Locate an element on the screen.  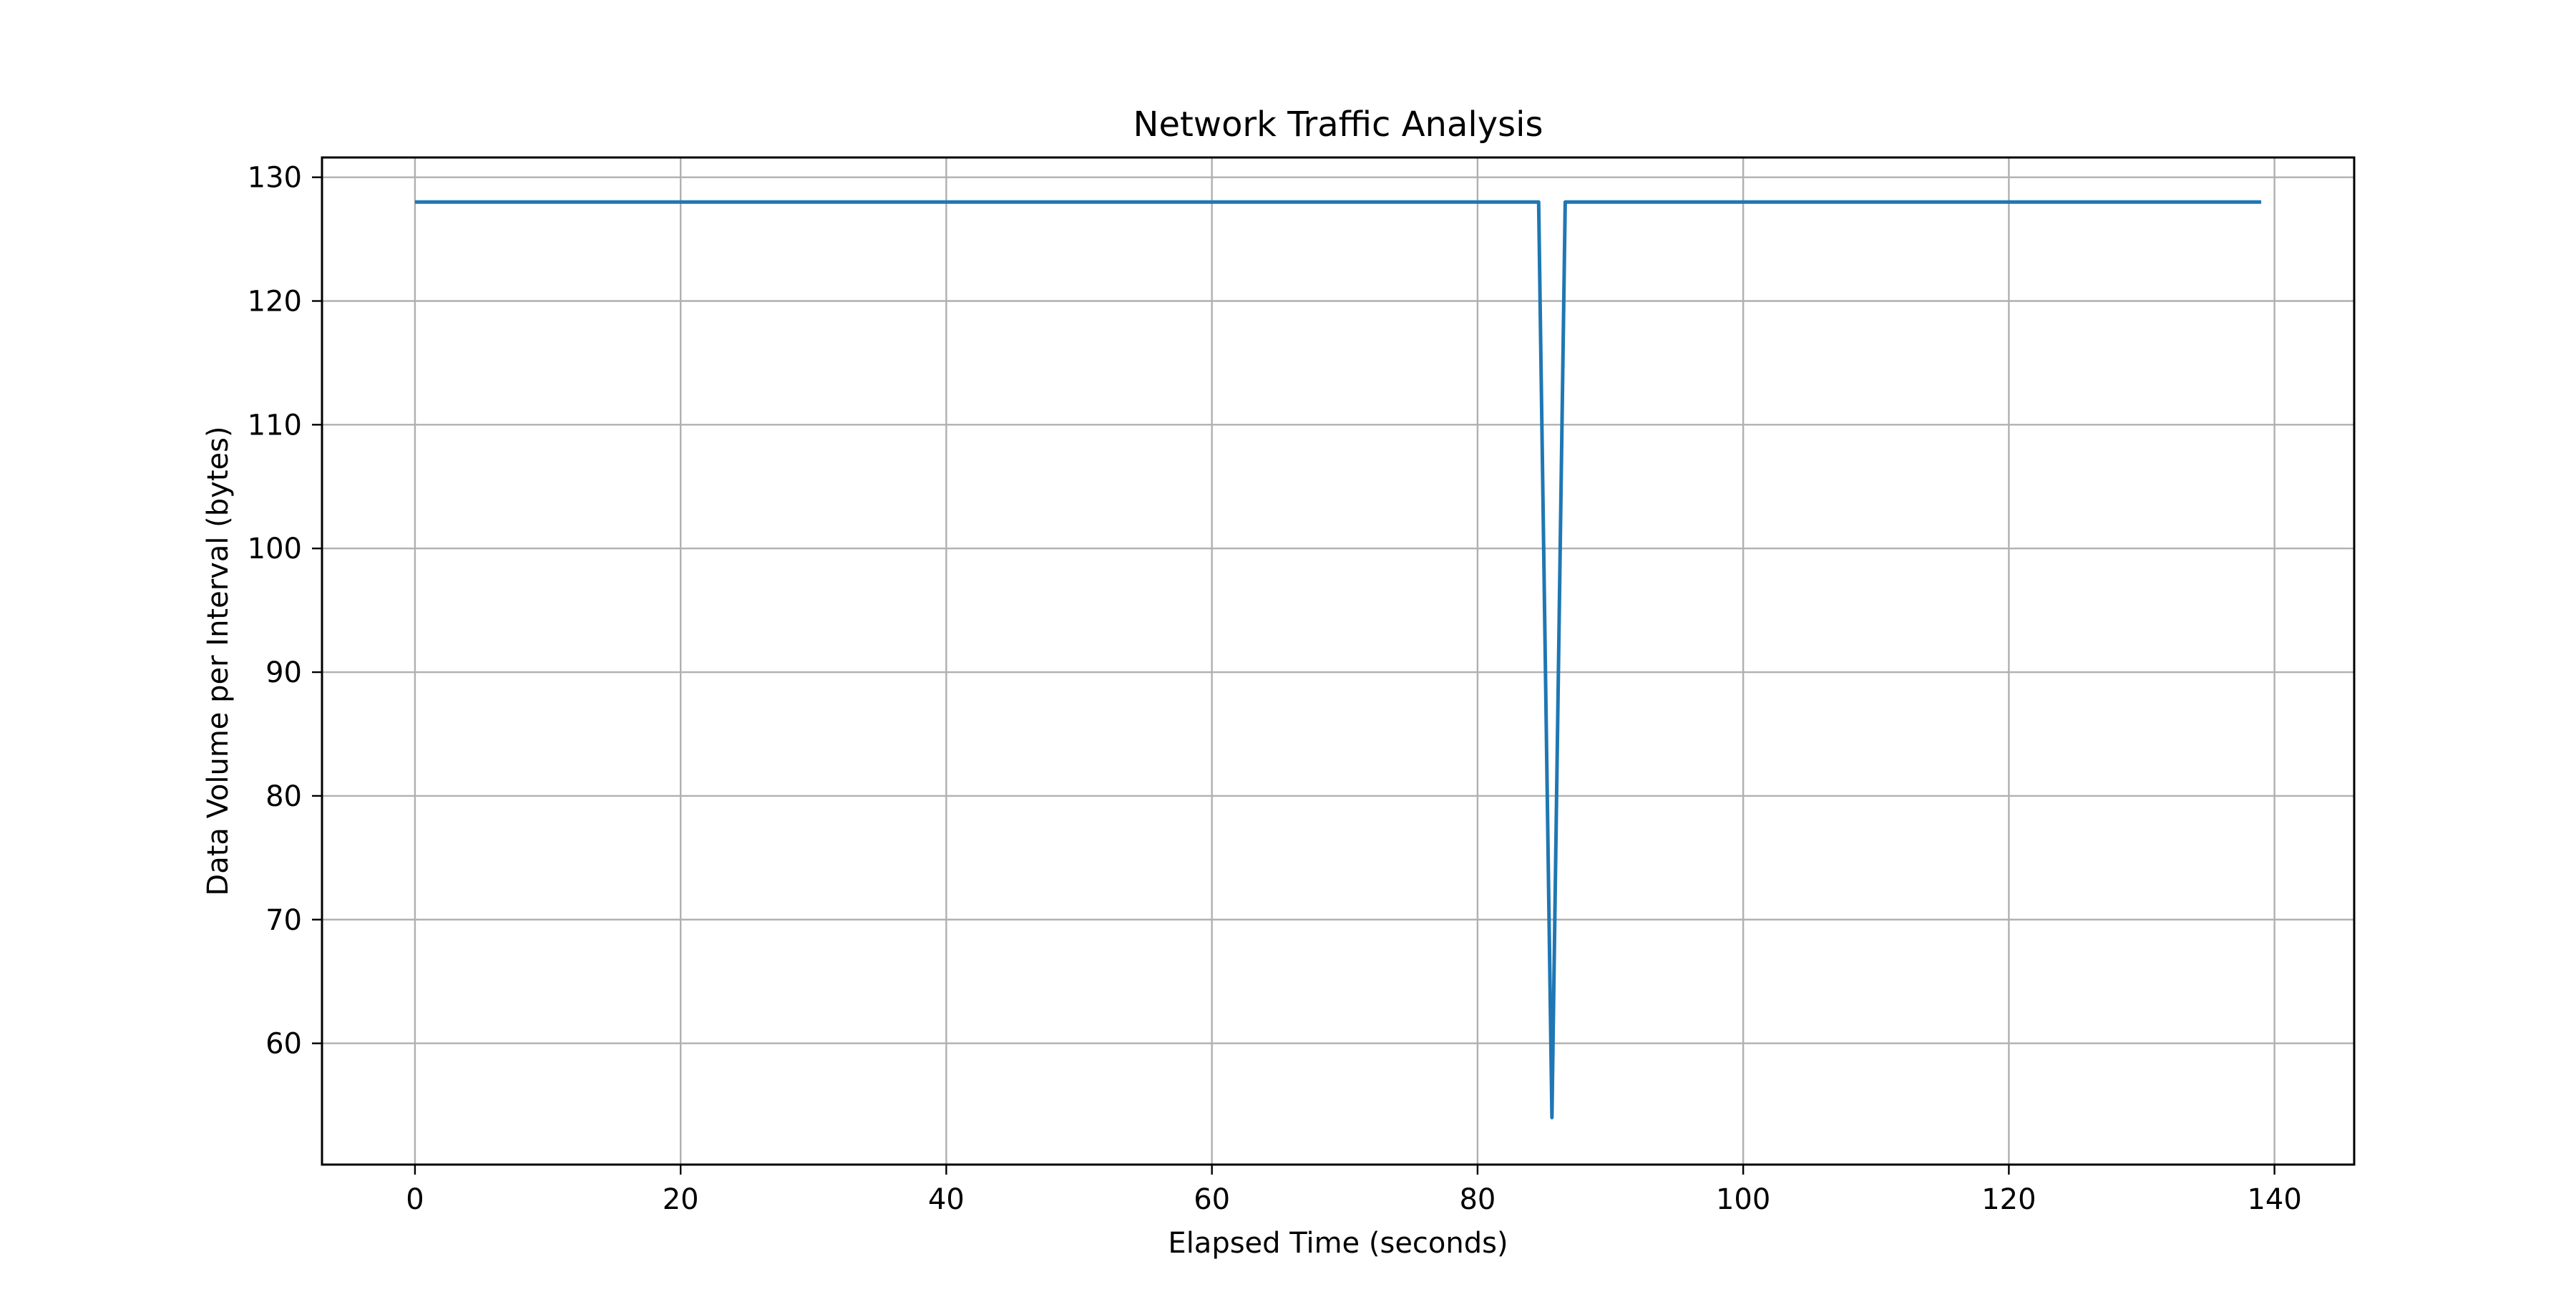
y-tick-label: 100 is located at coordinates (275, 549).